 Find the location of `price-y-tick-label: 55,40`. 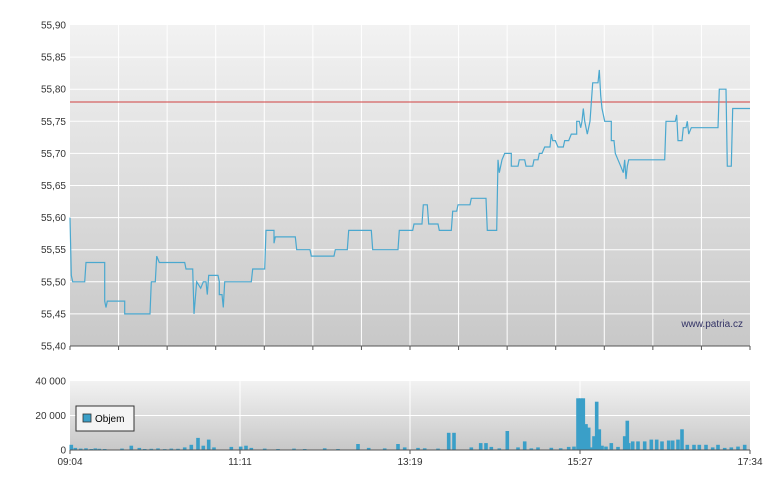

price-y-tick-label: 55,40 is located at coordinates (53, 347).